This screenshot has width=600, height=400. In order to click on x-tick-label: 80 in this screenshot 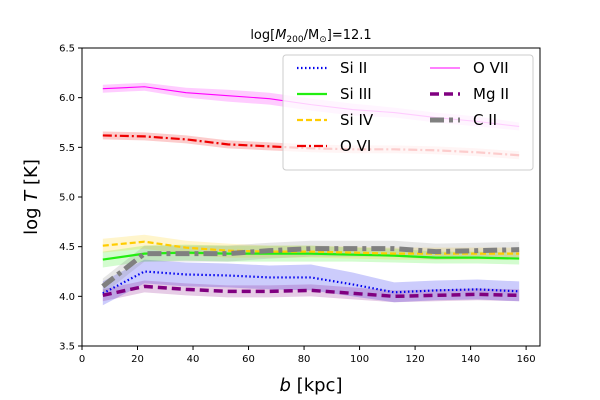, I will do `click(304, 359)`.